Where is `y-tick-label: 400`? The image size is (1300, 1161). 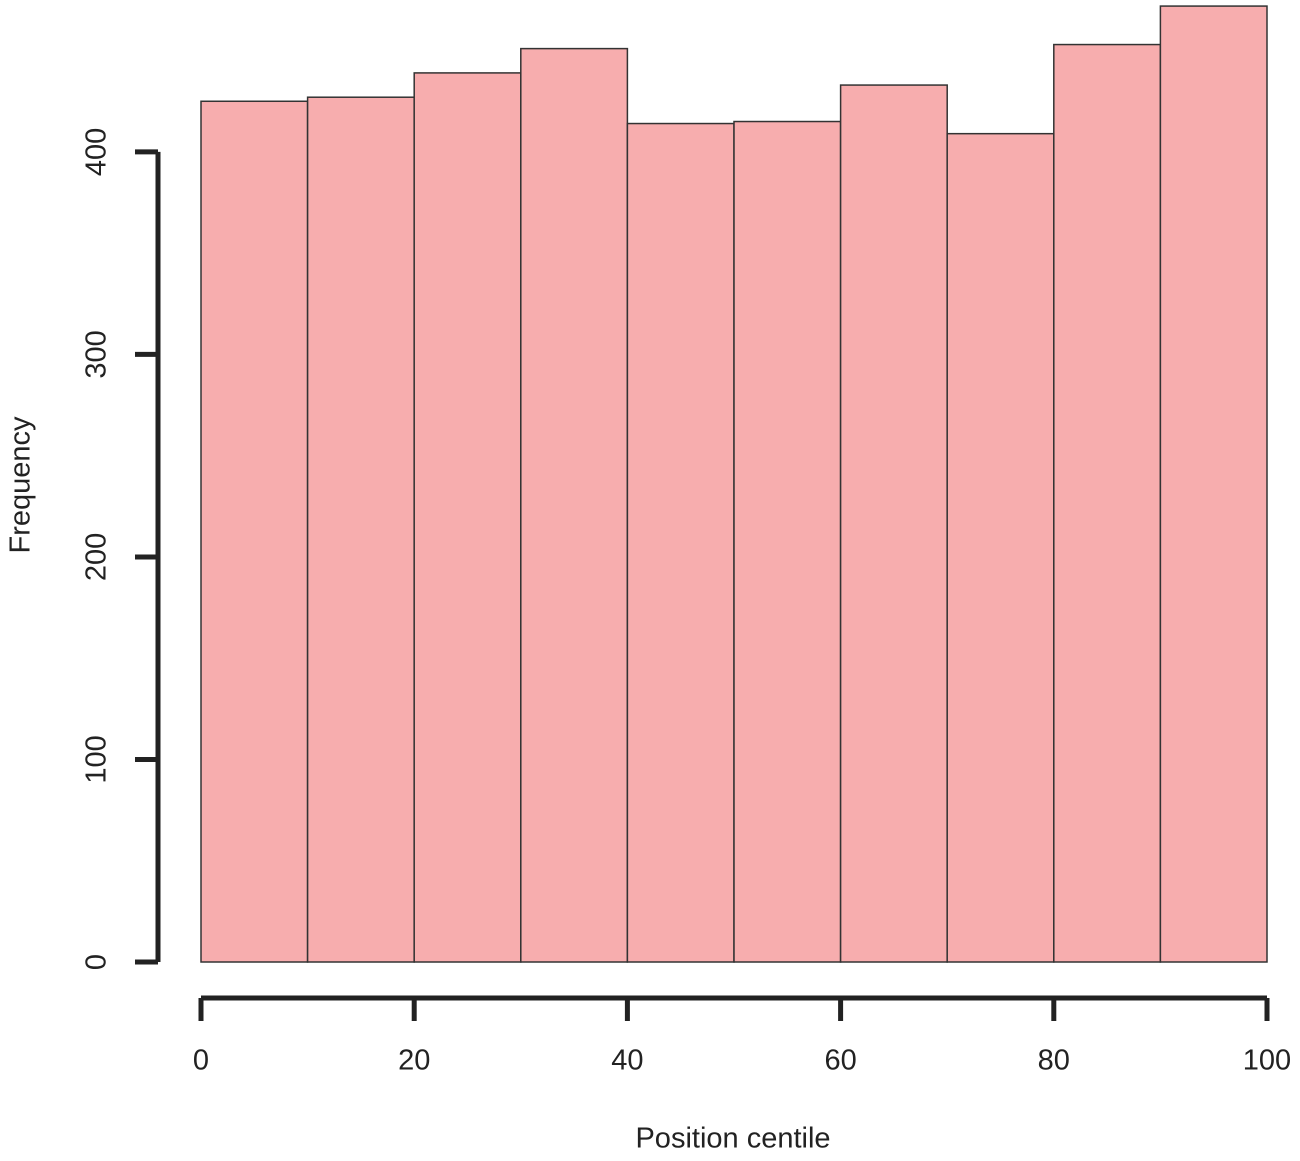
y-tick-label: 400 is located at coordinates (97, 152).